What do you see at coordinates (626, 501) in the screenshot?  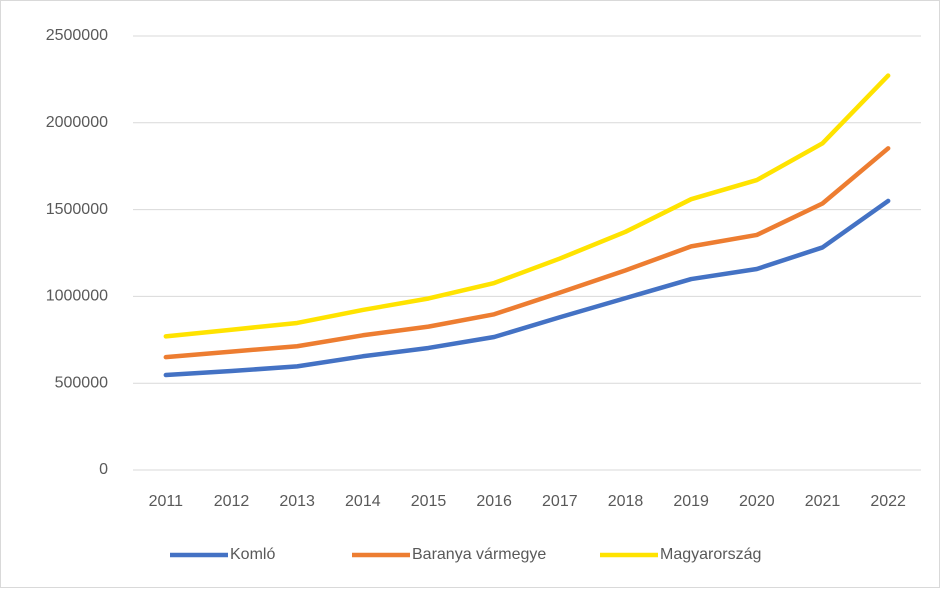 I see `x-tick-label: 2018` at bounding box center [626, 501].